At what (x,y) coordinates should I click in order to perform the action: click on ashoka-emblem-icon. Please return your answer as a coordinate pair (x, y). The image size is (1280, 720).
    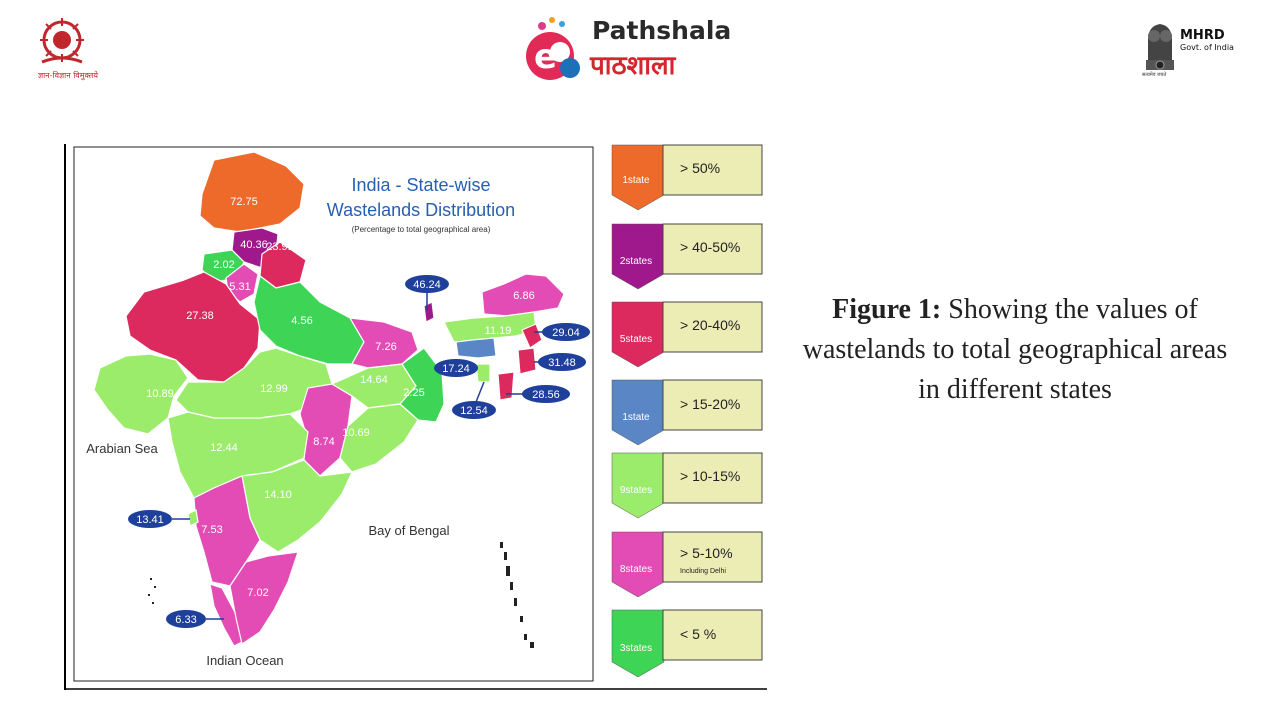
    Looking at the image, I should click on (1160, 47).